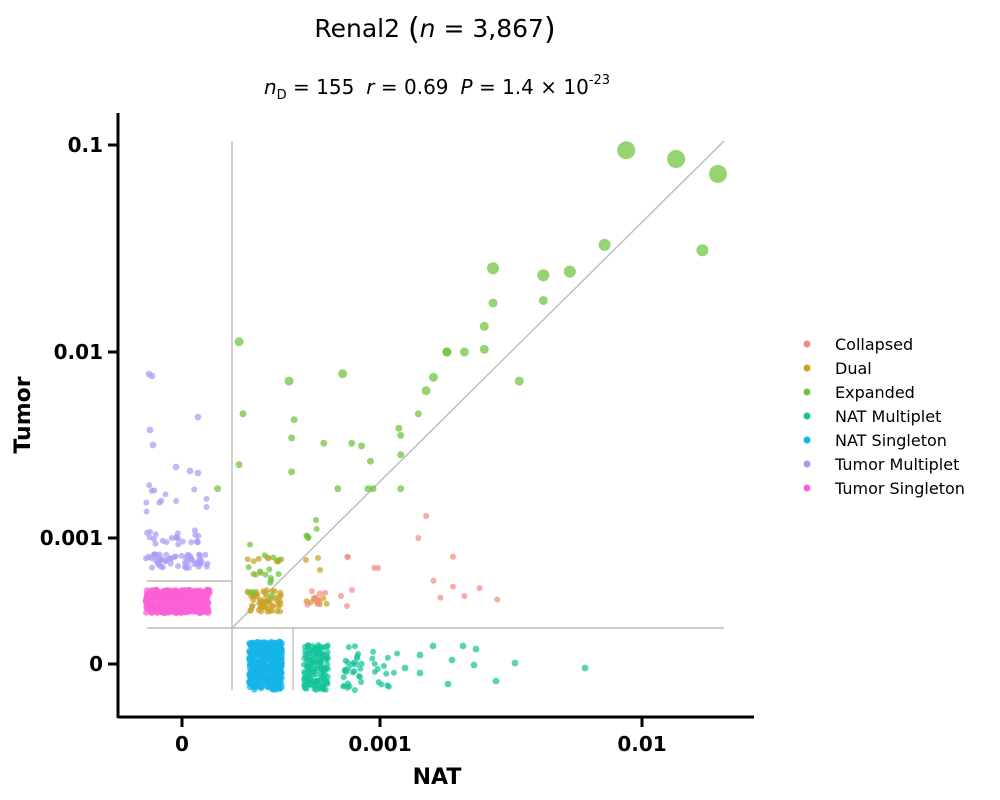 The height and width of the screenshot is (800, 1000). I want to click on y-axis-label: Tumor, so click(23, 414).